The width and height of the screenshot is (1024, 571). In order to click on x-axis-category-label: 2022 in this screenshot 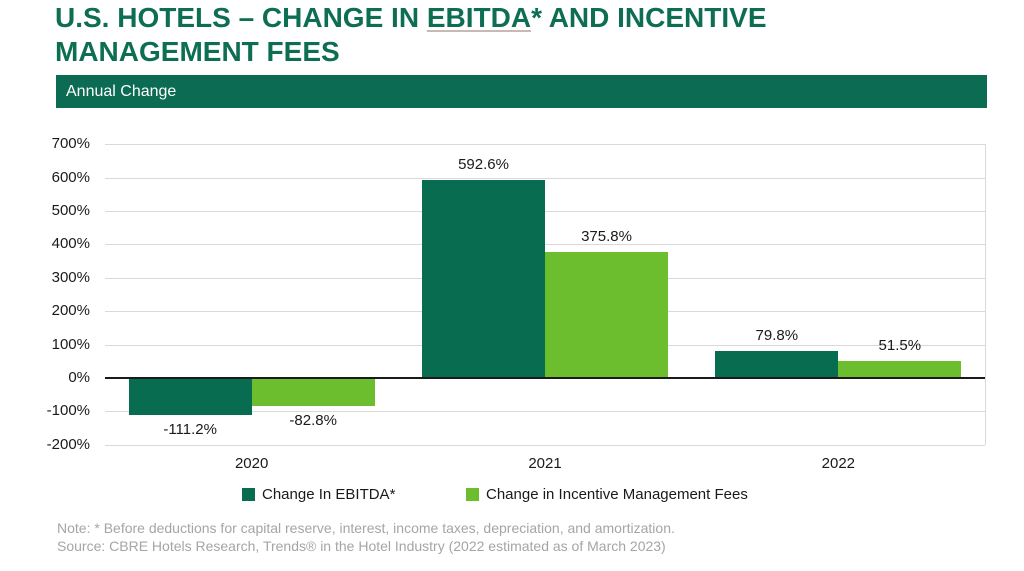, I will do `click(838, 463)`.